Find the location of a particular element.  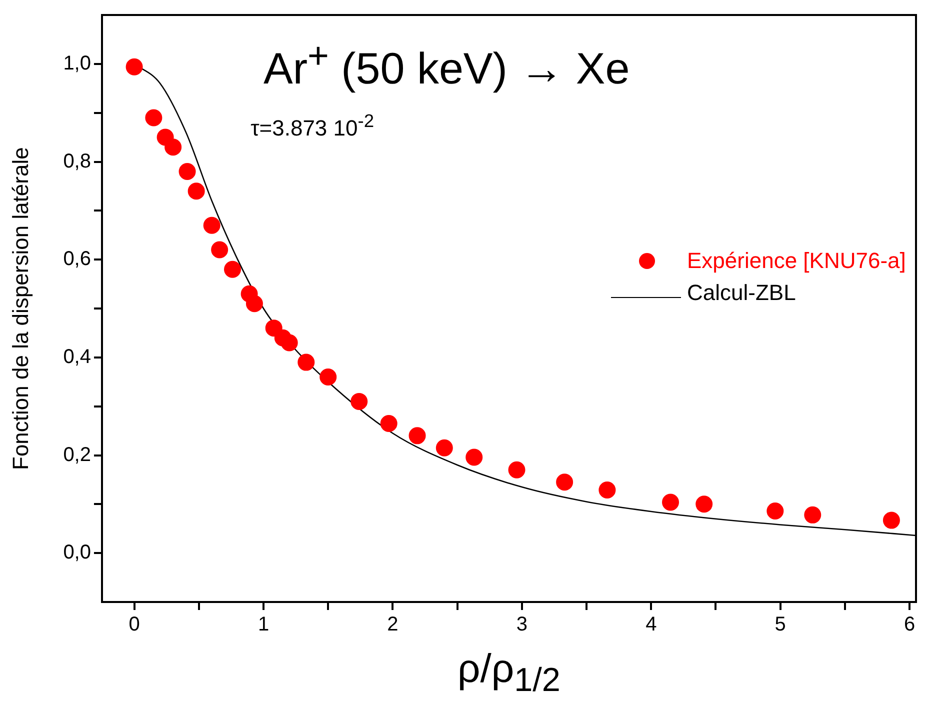

x-tick-label: 6 is located at coordinates (910, 625).